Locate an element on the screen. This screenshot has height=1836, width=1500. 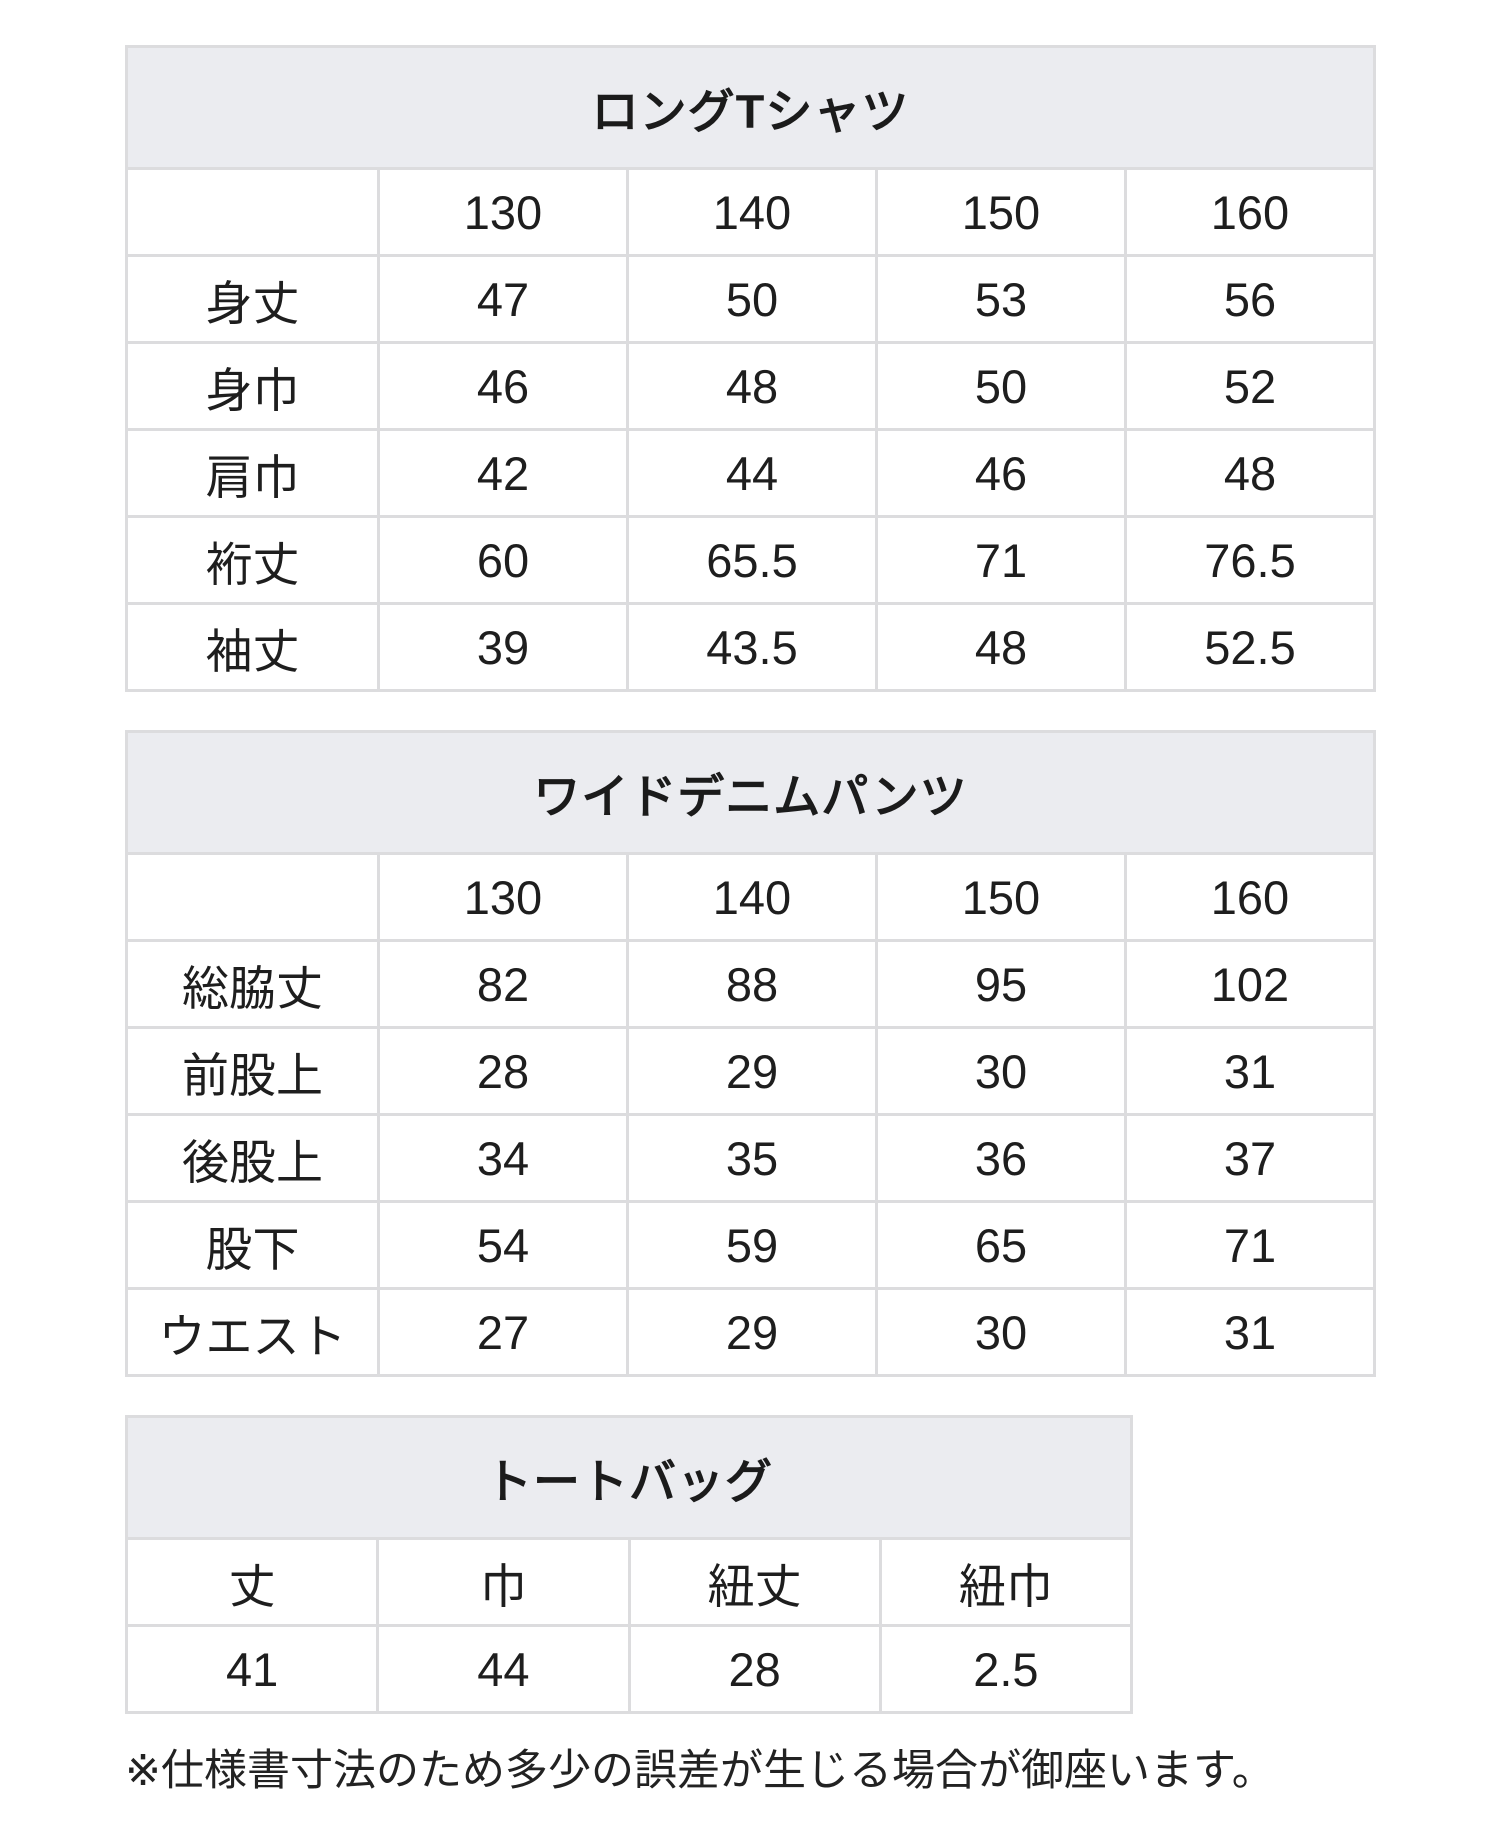
value-cell: 27 is located at coordinates (503, 1332).